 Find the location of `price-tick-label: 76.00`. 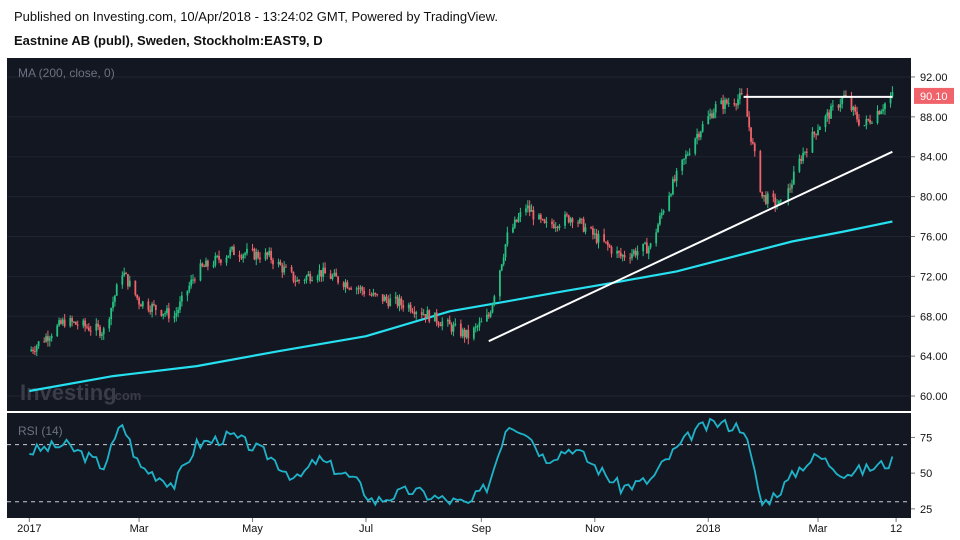

price-tick-label: 76.00 is located at coordinates (934, 237).